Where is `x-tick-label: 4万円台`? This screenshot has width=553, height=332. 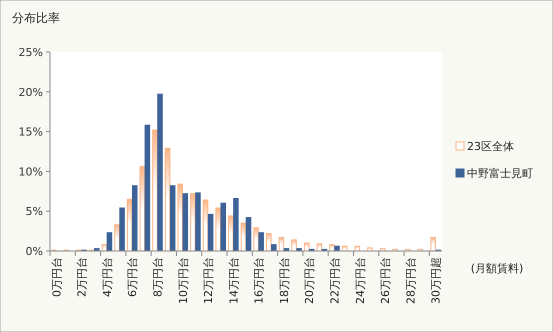
x-tick-label: 4万円台 is located at coordinates (107, 277).